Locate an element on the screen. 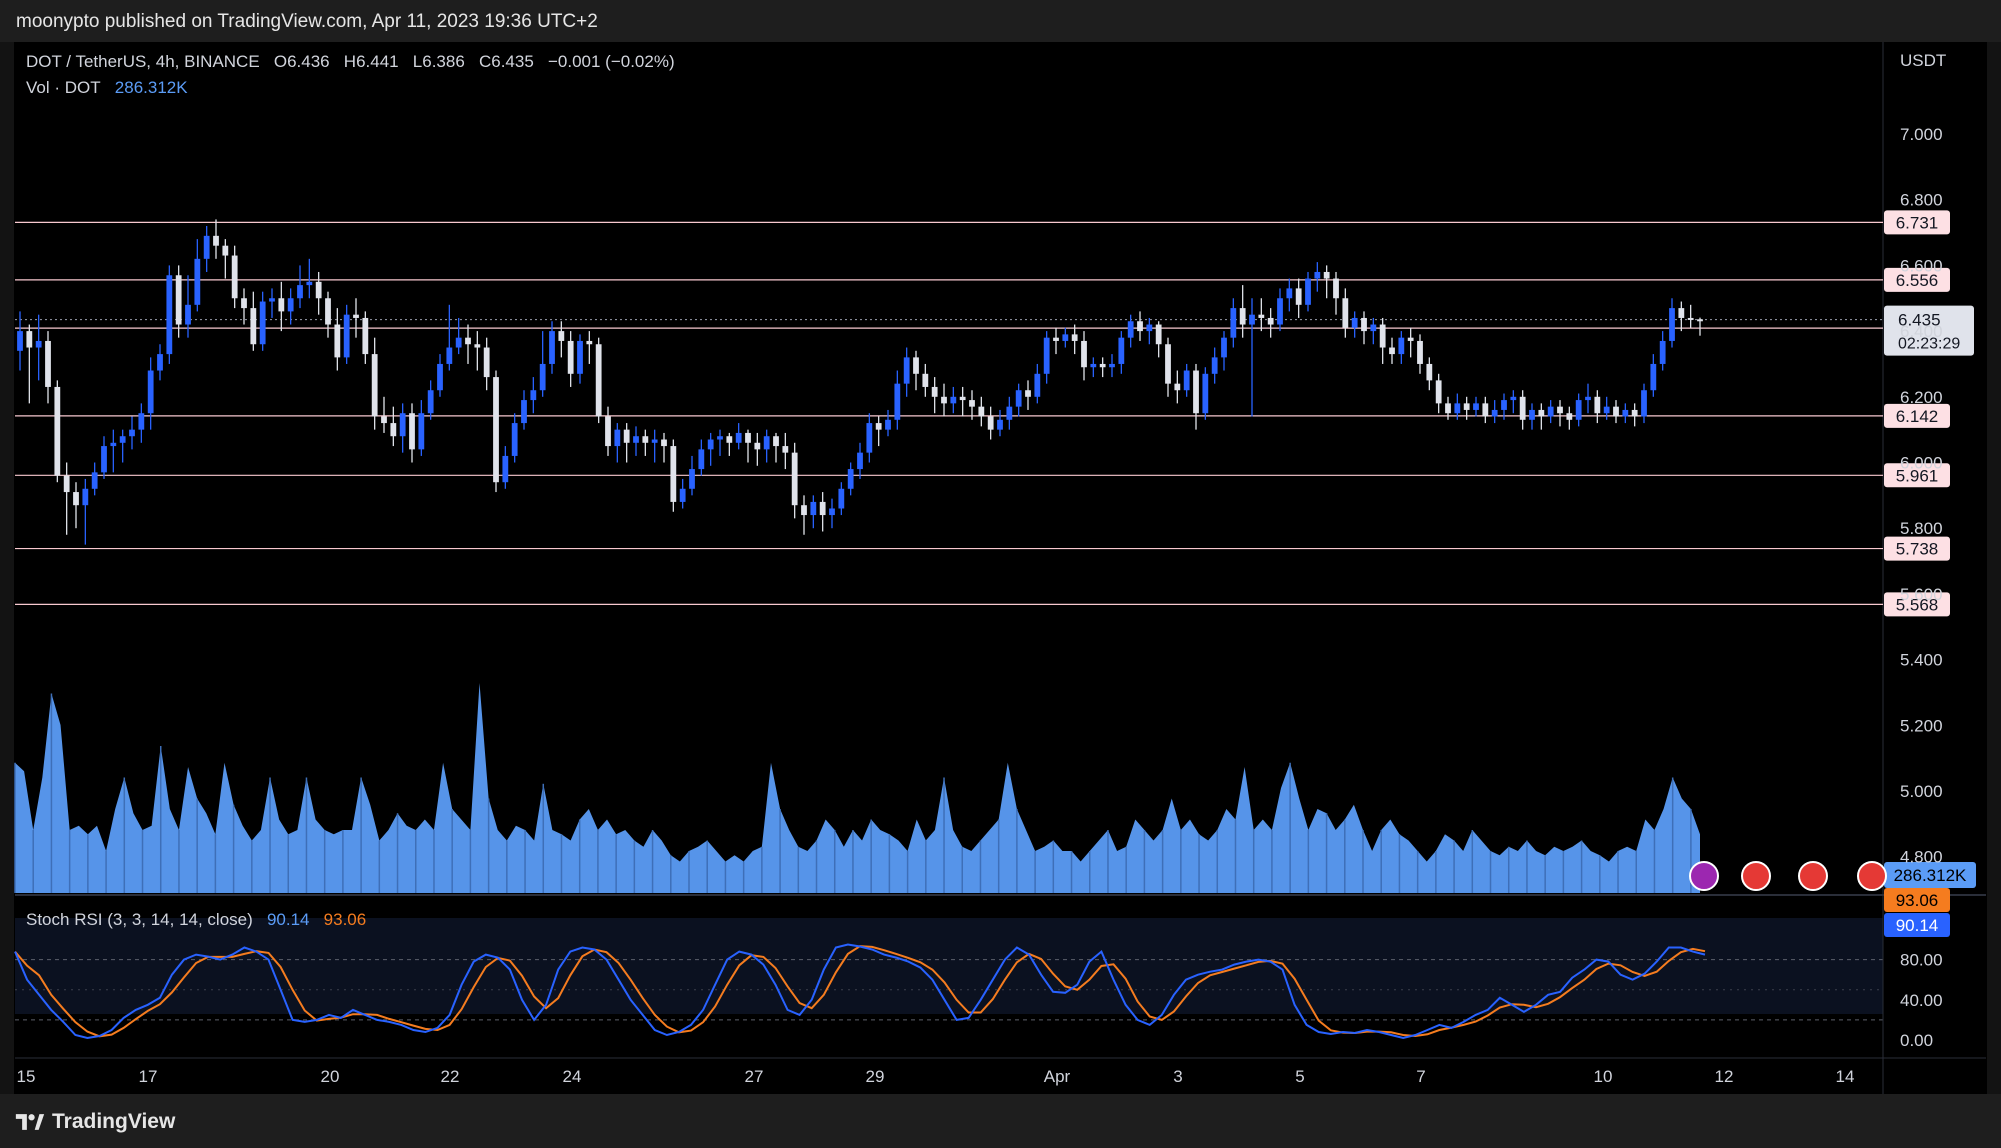  time-tick-label: Apr is located at coordinates (1057, 1076).